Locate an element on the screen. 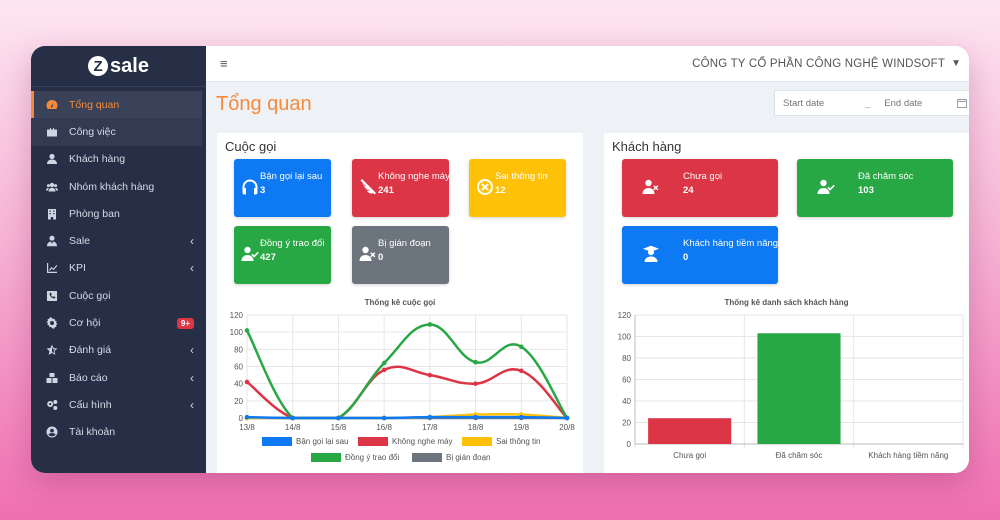 The image size is (1000, 520). sidebar-item-label: Đánh giá is located at coordinates (90, 350).